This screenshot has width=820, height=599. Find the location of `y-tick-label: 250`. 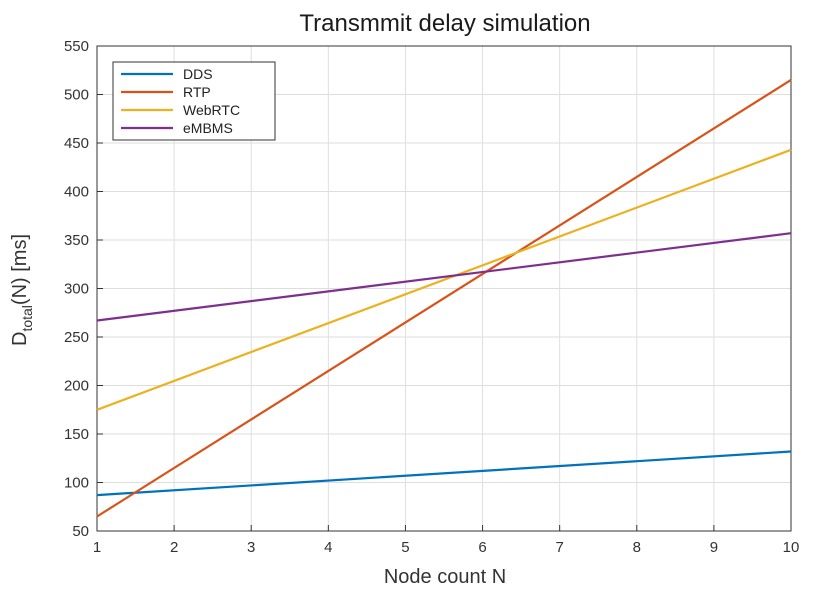

y-tick-label: 250 is located at coordinates (76, 337).